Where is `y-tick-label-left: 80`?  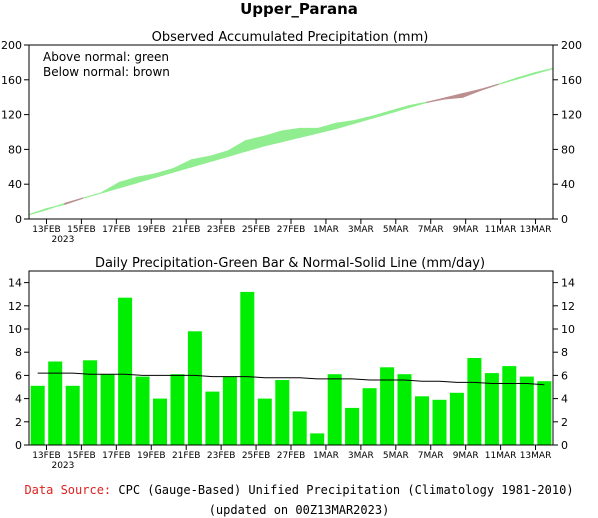 y-tick-label-left: 80 is located at coordinates (15, 149).